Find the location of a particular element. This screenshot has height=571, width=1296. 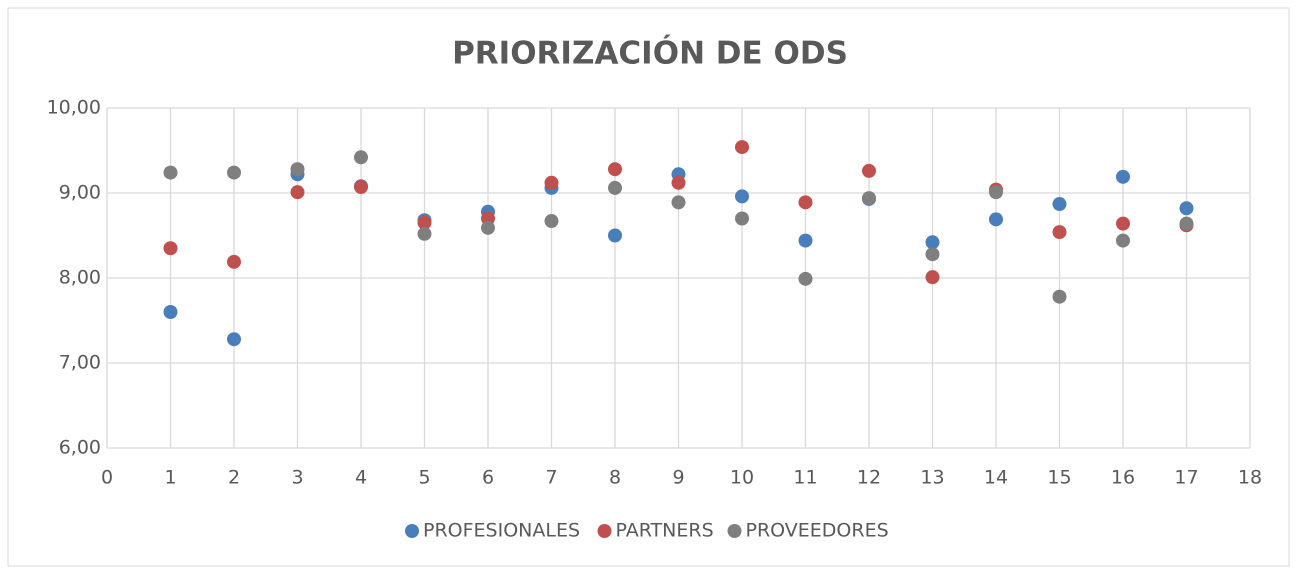

x-tick-label: 1 is located at coordinates (170, 478).